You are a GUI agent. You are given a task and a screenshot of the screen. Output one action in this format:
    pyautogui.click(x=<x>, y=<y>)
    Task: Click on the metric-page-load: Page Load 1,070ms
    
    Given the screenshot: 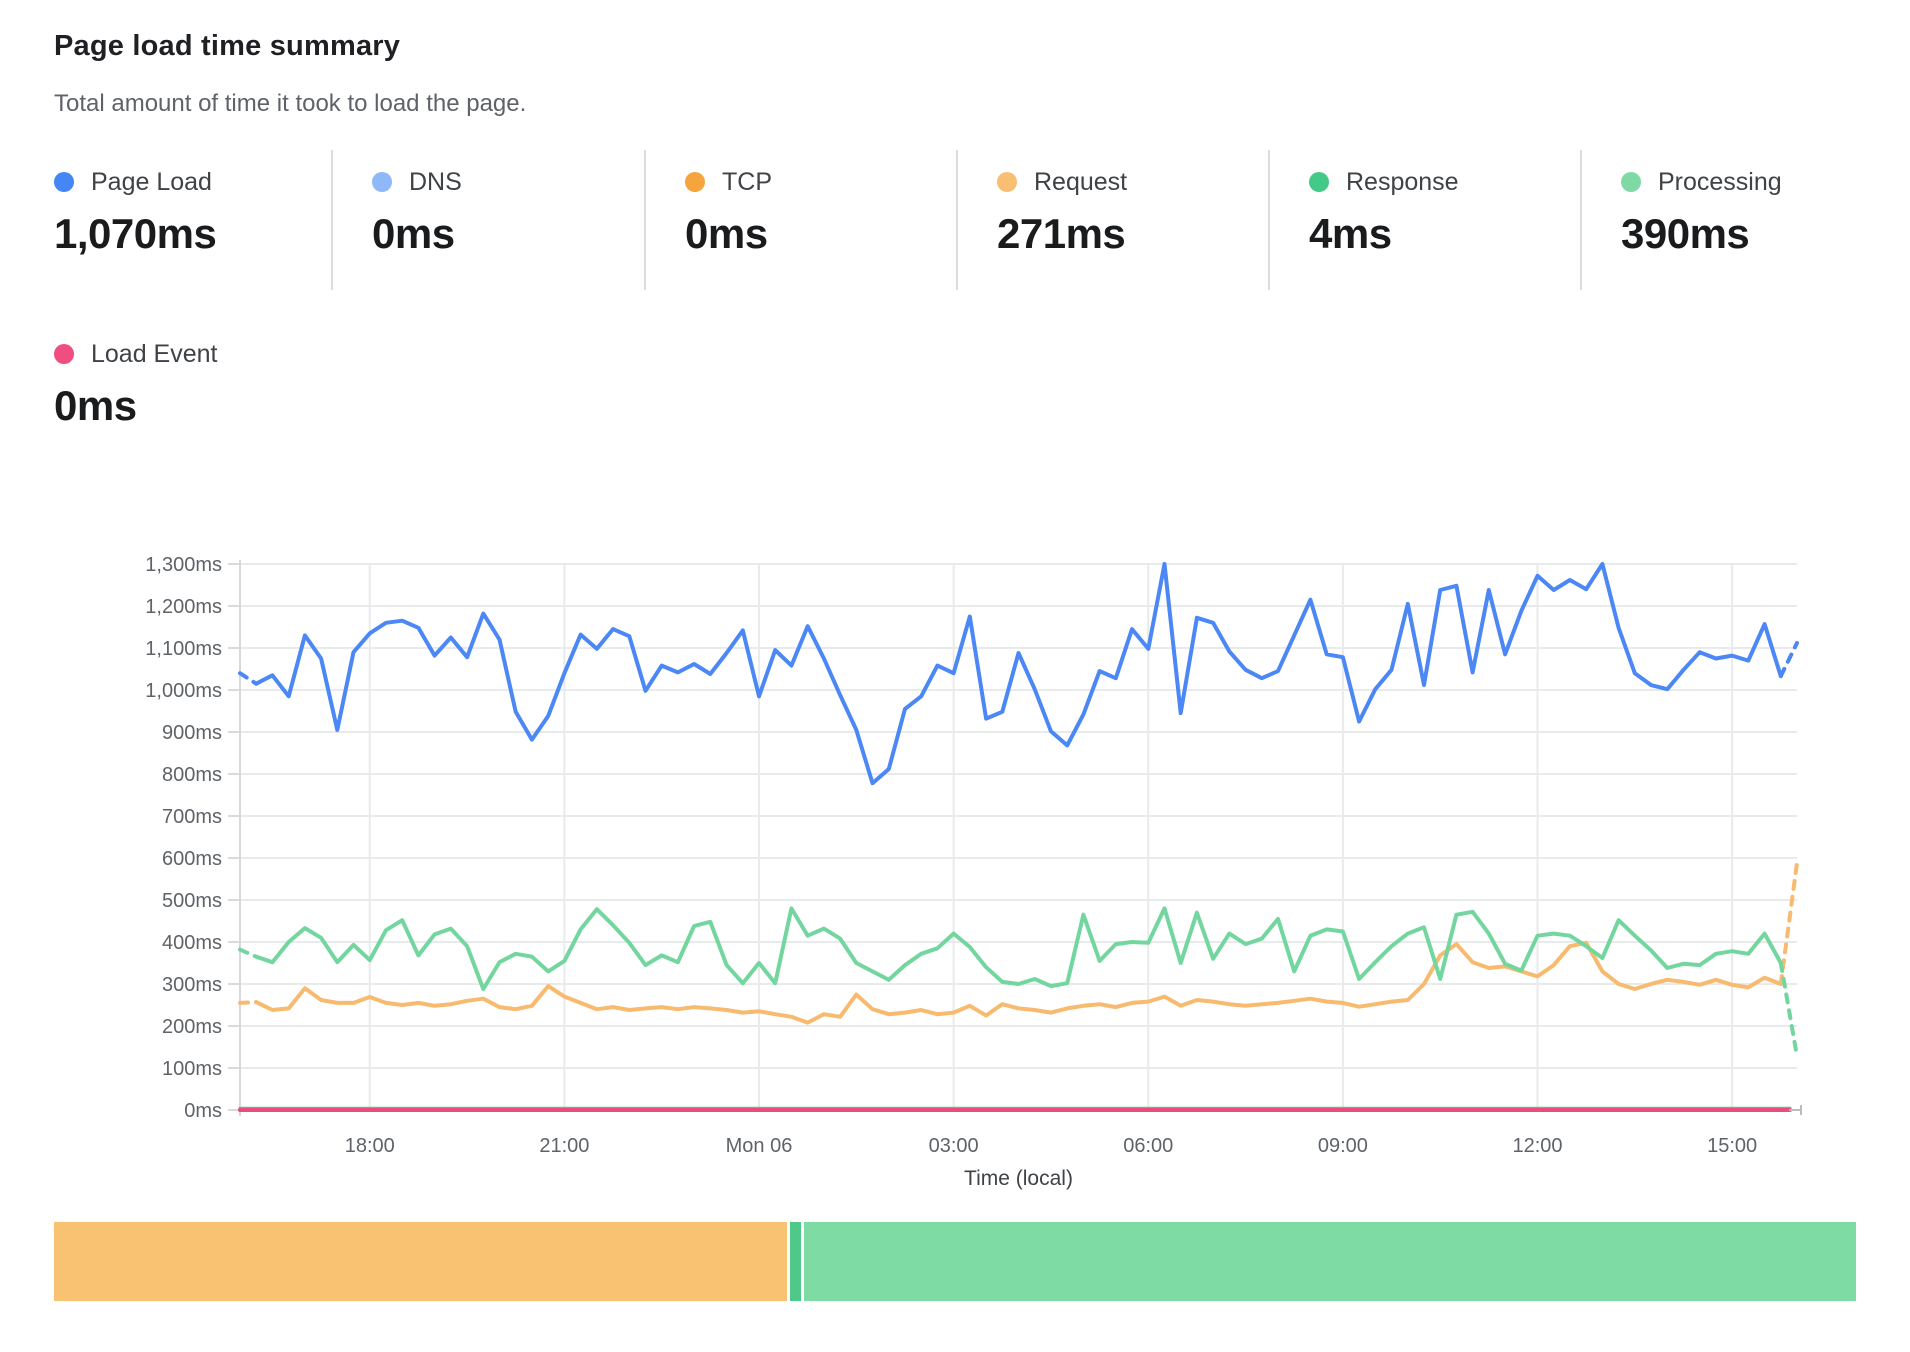 What is the action you would take?
    pyautogui.click(x=192, y=220)
    